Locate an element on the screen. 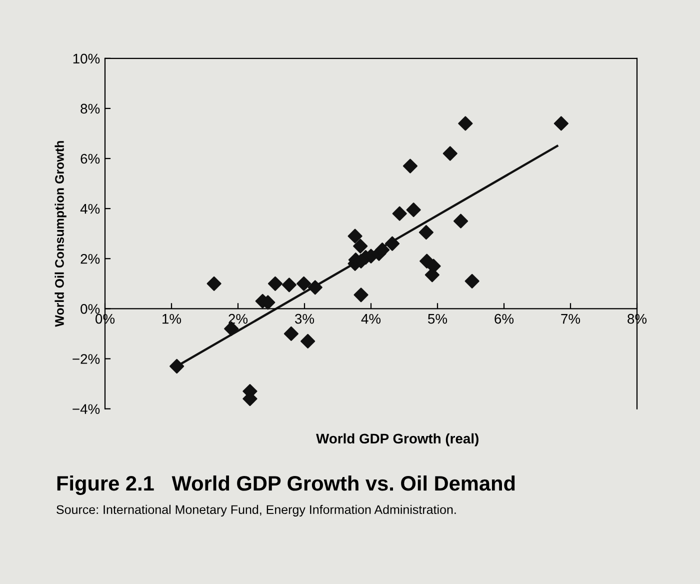  y-tick-label: 0% is located at coordinates (90, 309).